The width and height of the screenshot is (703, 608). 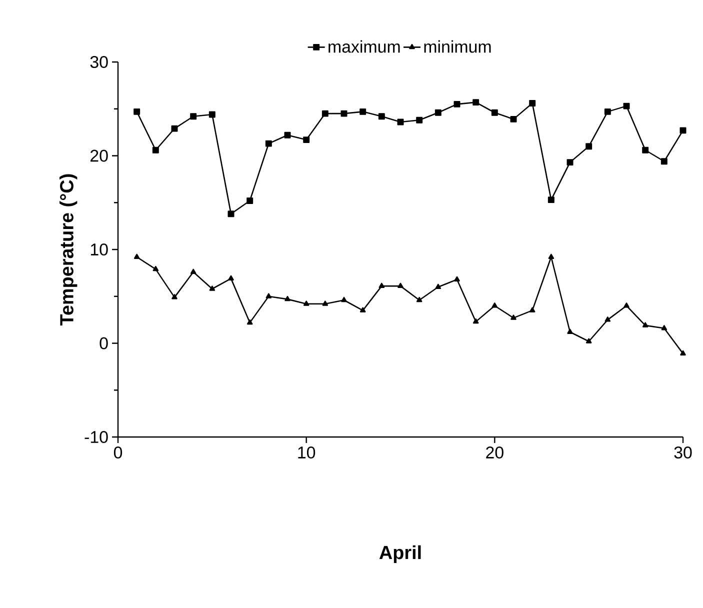 I want to click on y-tick-label: -10, so click(x=96, y=437).